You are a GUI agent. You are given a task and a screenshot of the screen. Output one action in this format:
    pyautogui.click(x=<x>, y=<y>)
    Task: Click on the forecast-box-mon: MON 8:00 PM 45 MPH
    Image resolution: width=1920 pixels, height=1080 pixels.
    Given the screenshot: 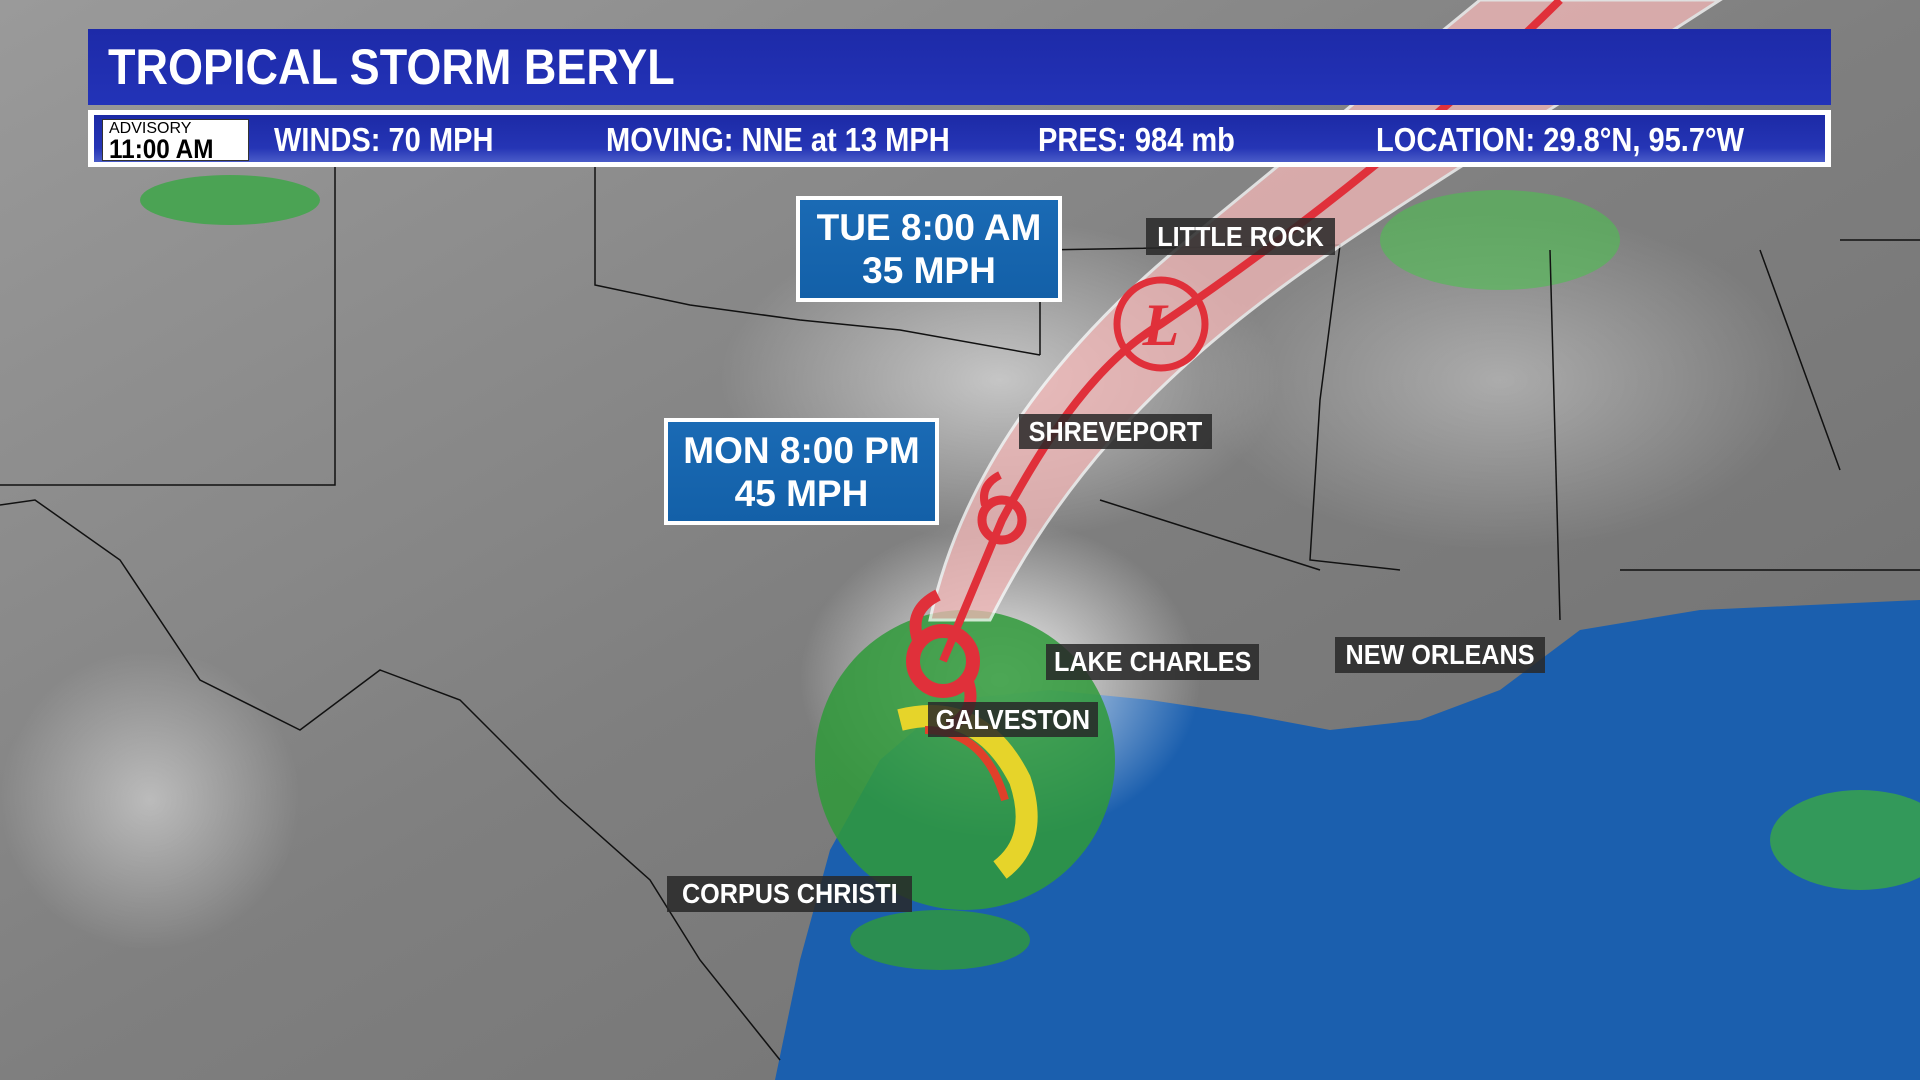 What is the action you would take?
    pyautogui.click(x=801, y=471)
    